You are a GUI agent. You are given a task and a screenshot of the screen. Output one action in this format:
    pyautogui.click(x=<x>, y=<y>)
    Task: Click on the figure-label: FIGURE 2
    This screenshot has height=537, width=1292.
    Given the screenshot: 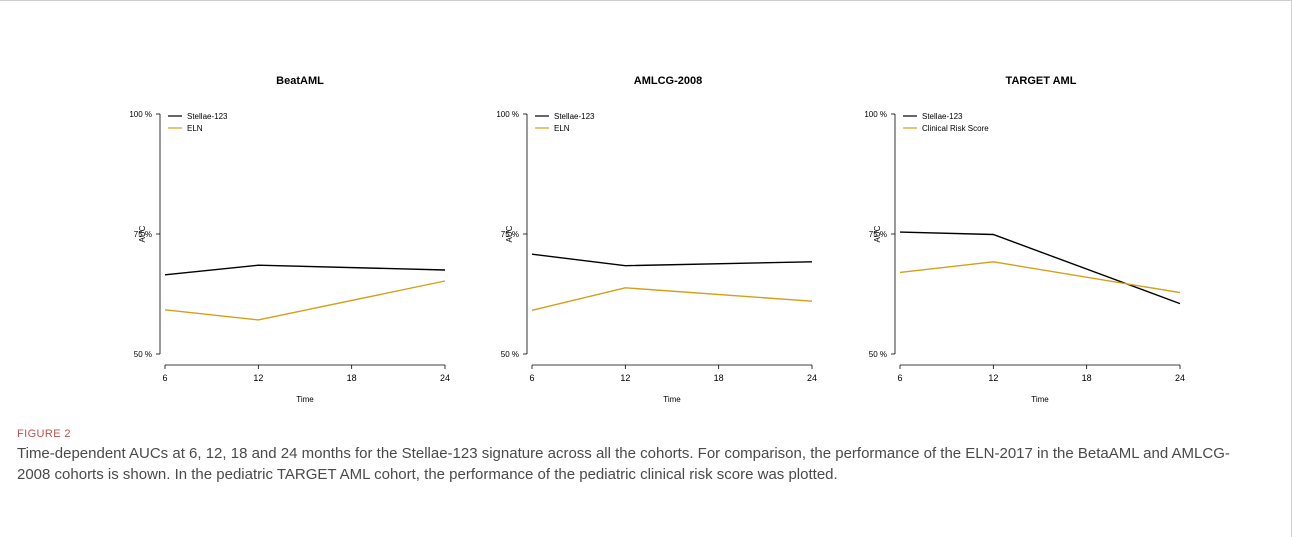 What is the action you would take?
    pyautogui.click(x=44, y=434)
    